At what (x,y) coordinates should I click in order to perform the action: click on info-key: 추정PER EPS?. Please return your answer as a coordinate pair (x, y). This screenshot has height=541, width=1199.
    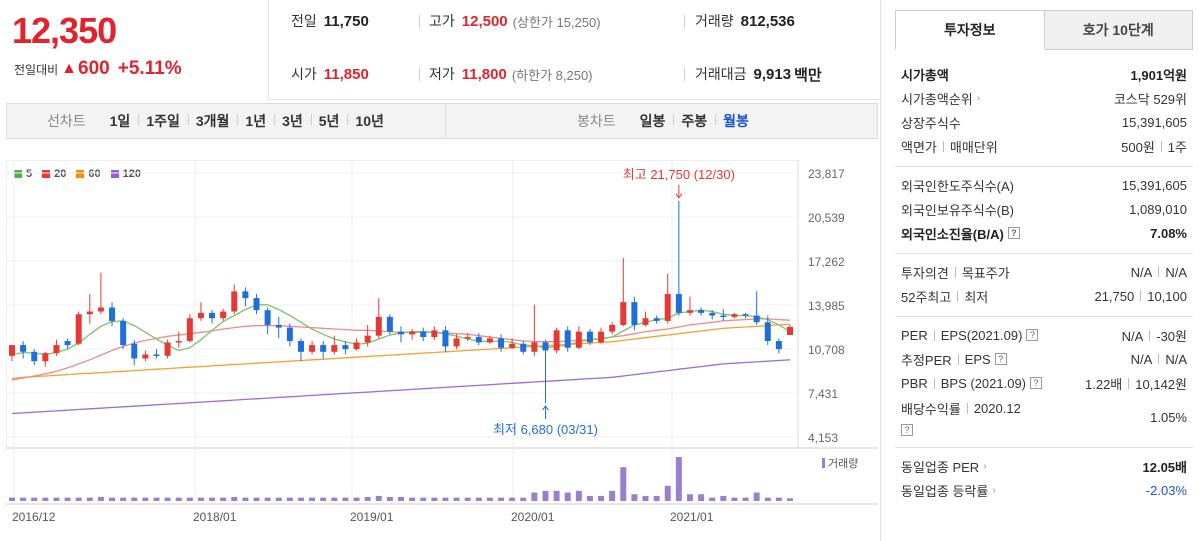
    Looking at the image, I should click on (954, 359).